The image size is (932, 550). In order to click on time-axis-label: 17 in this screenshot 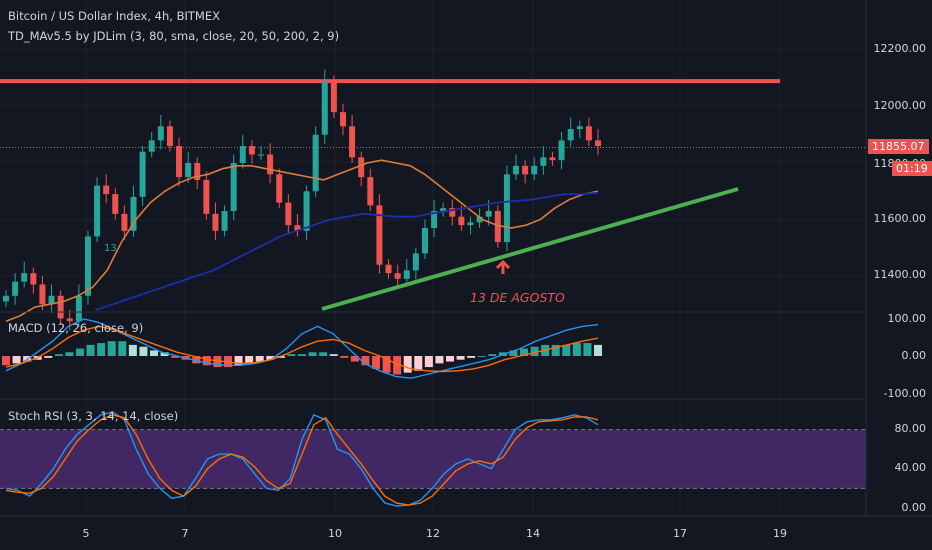, I will do `click(680, 533)`.